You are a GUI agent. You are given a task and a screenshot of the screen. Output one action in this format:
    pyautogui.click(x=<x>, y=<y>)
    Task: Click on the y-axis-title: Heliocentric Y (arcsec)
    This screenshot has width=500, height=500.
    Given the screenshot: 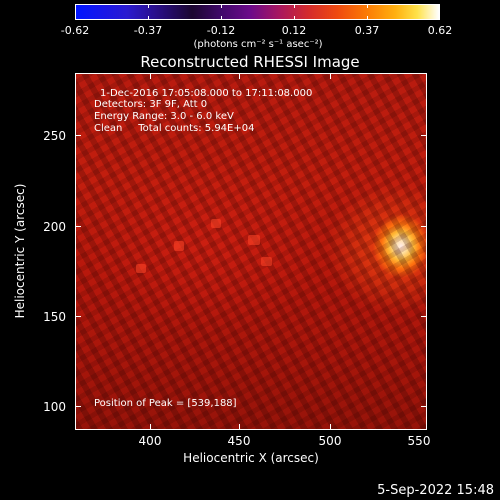 What is the action you would take?
    pyautogui.click(x=20, y=251)
    